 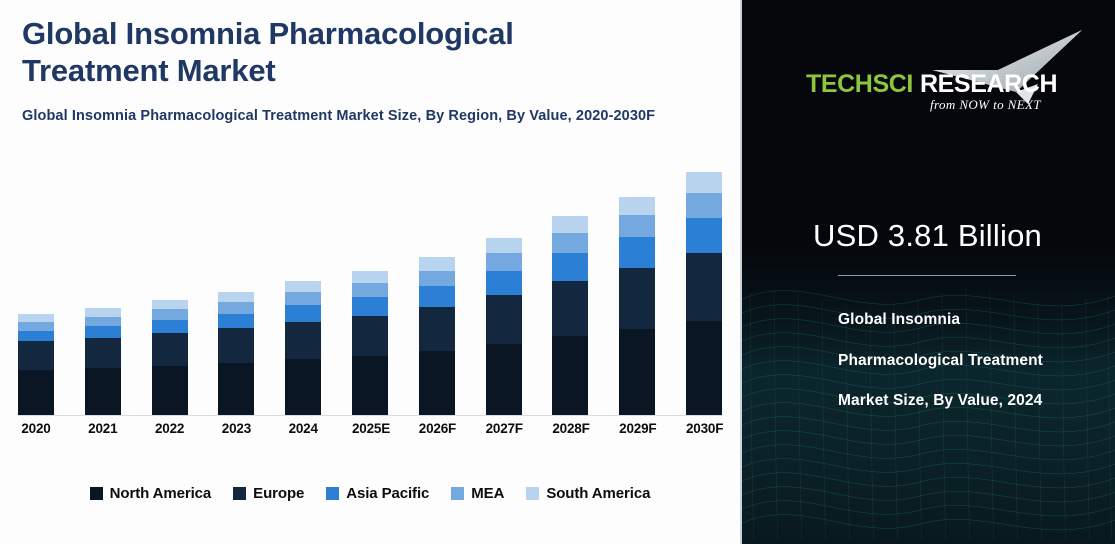 I want to click on x-axis-label: 2024, so click(x=303, y=428).